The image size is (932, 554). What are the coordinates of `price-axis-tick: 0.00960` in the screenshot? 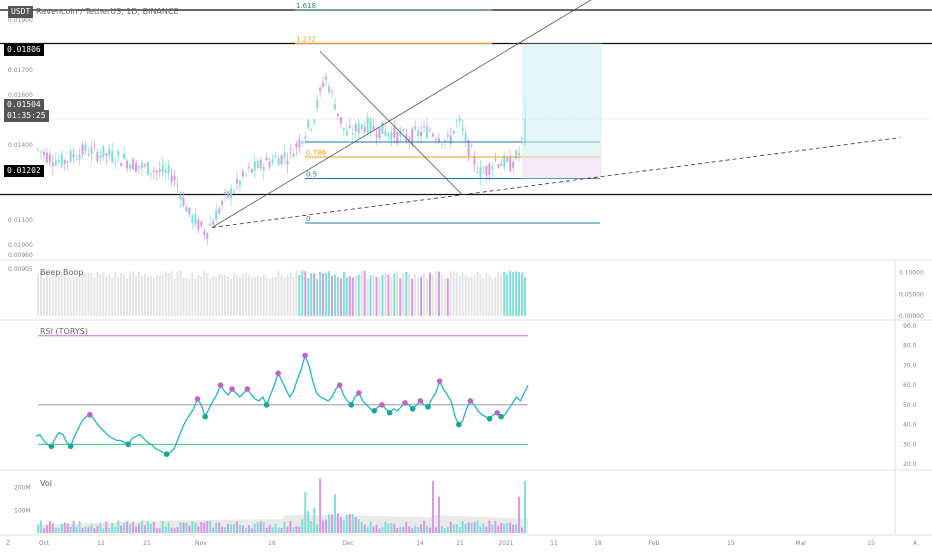 It's located at (20, 255).